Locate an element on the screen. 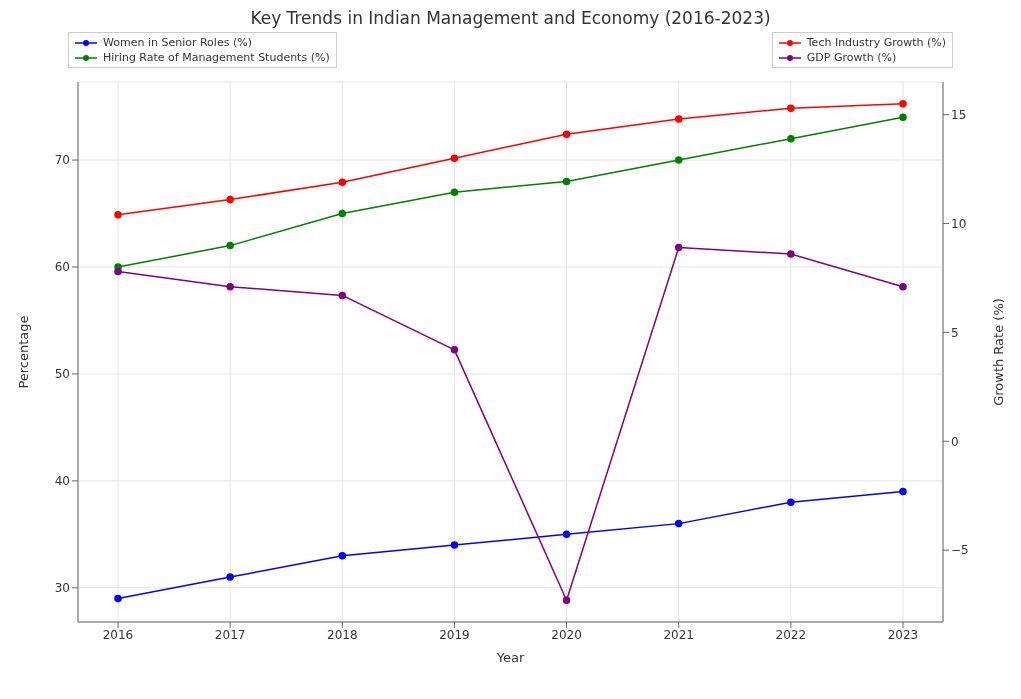  x-tick-label: 2016 is located at coordinates (118, 634).